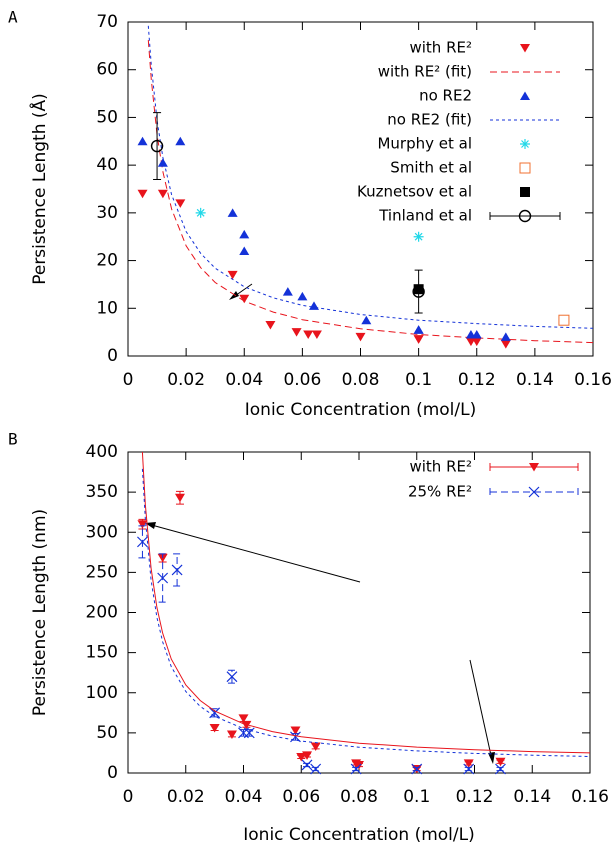 This screenshot has width=612, height=853. What do you see at coordinates (593, 380) in the screenshot?
I see `x-tick-label: 0.16` at bounding box center [593, 380].